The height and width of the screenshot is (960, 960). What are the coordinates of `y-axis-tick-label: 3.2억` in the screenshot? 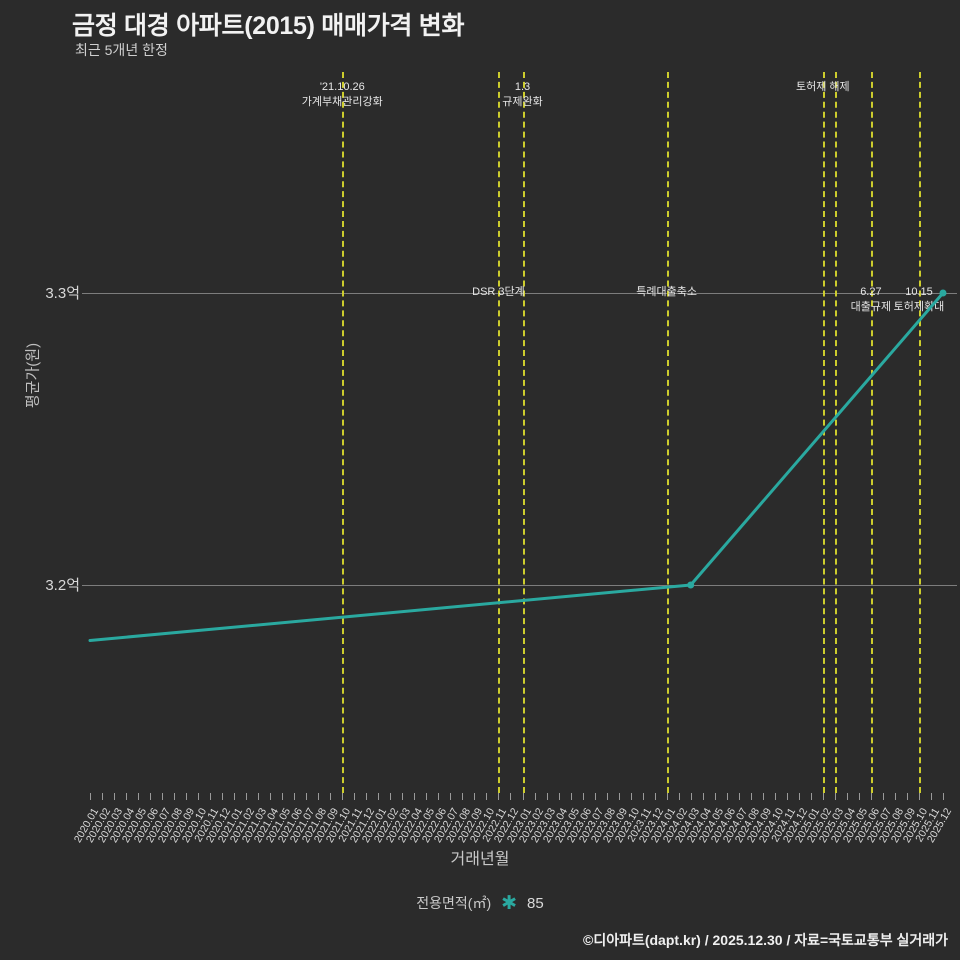 It's located at (62, 585).